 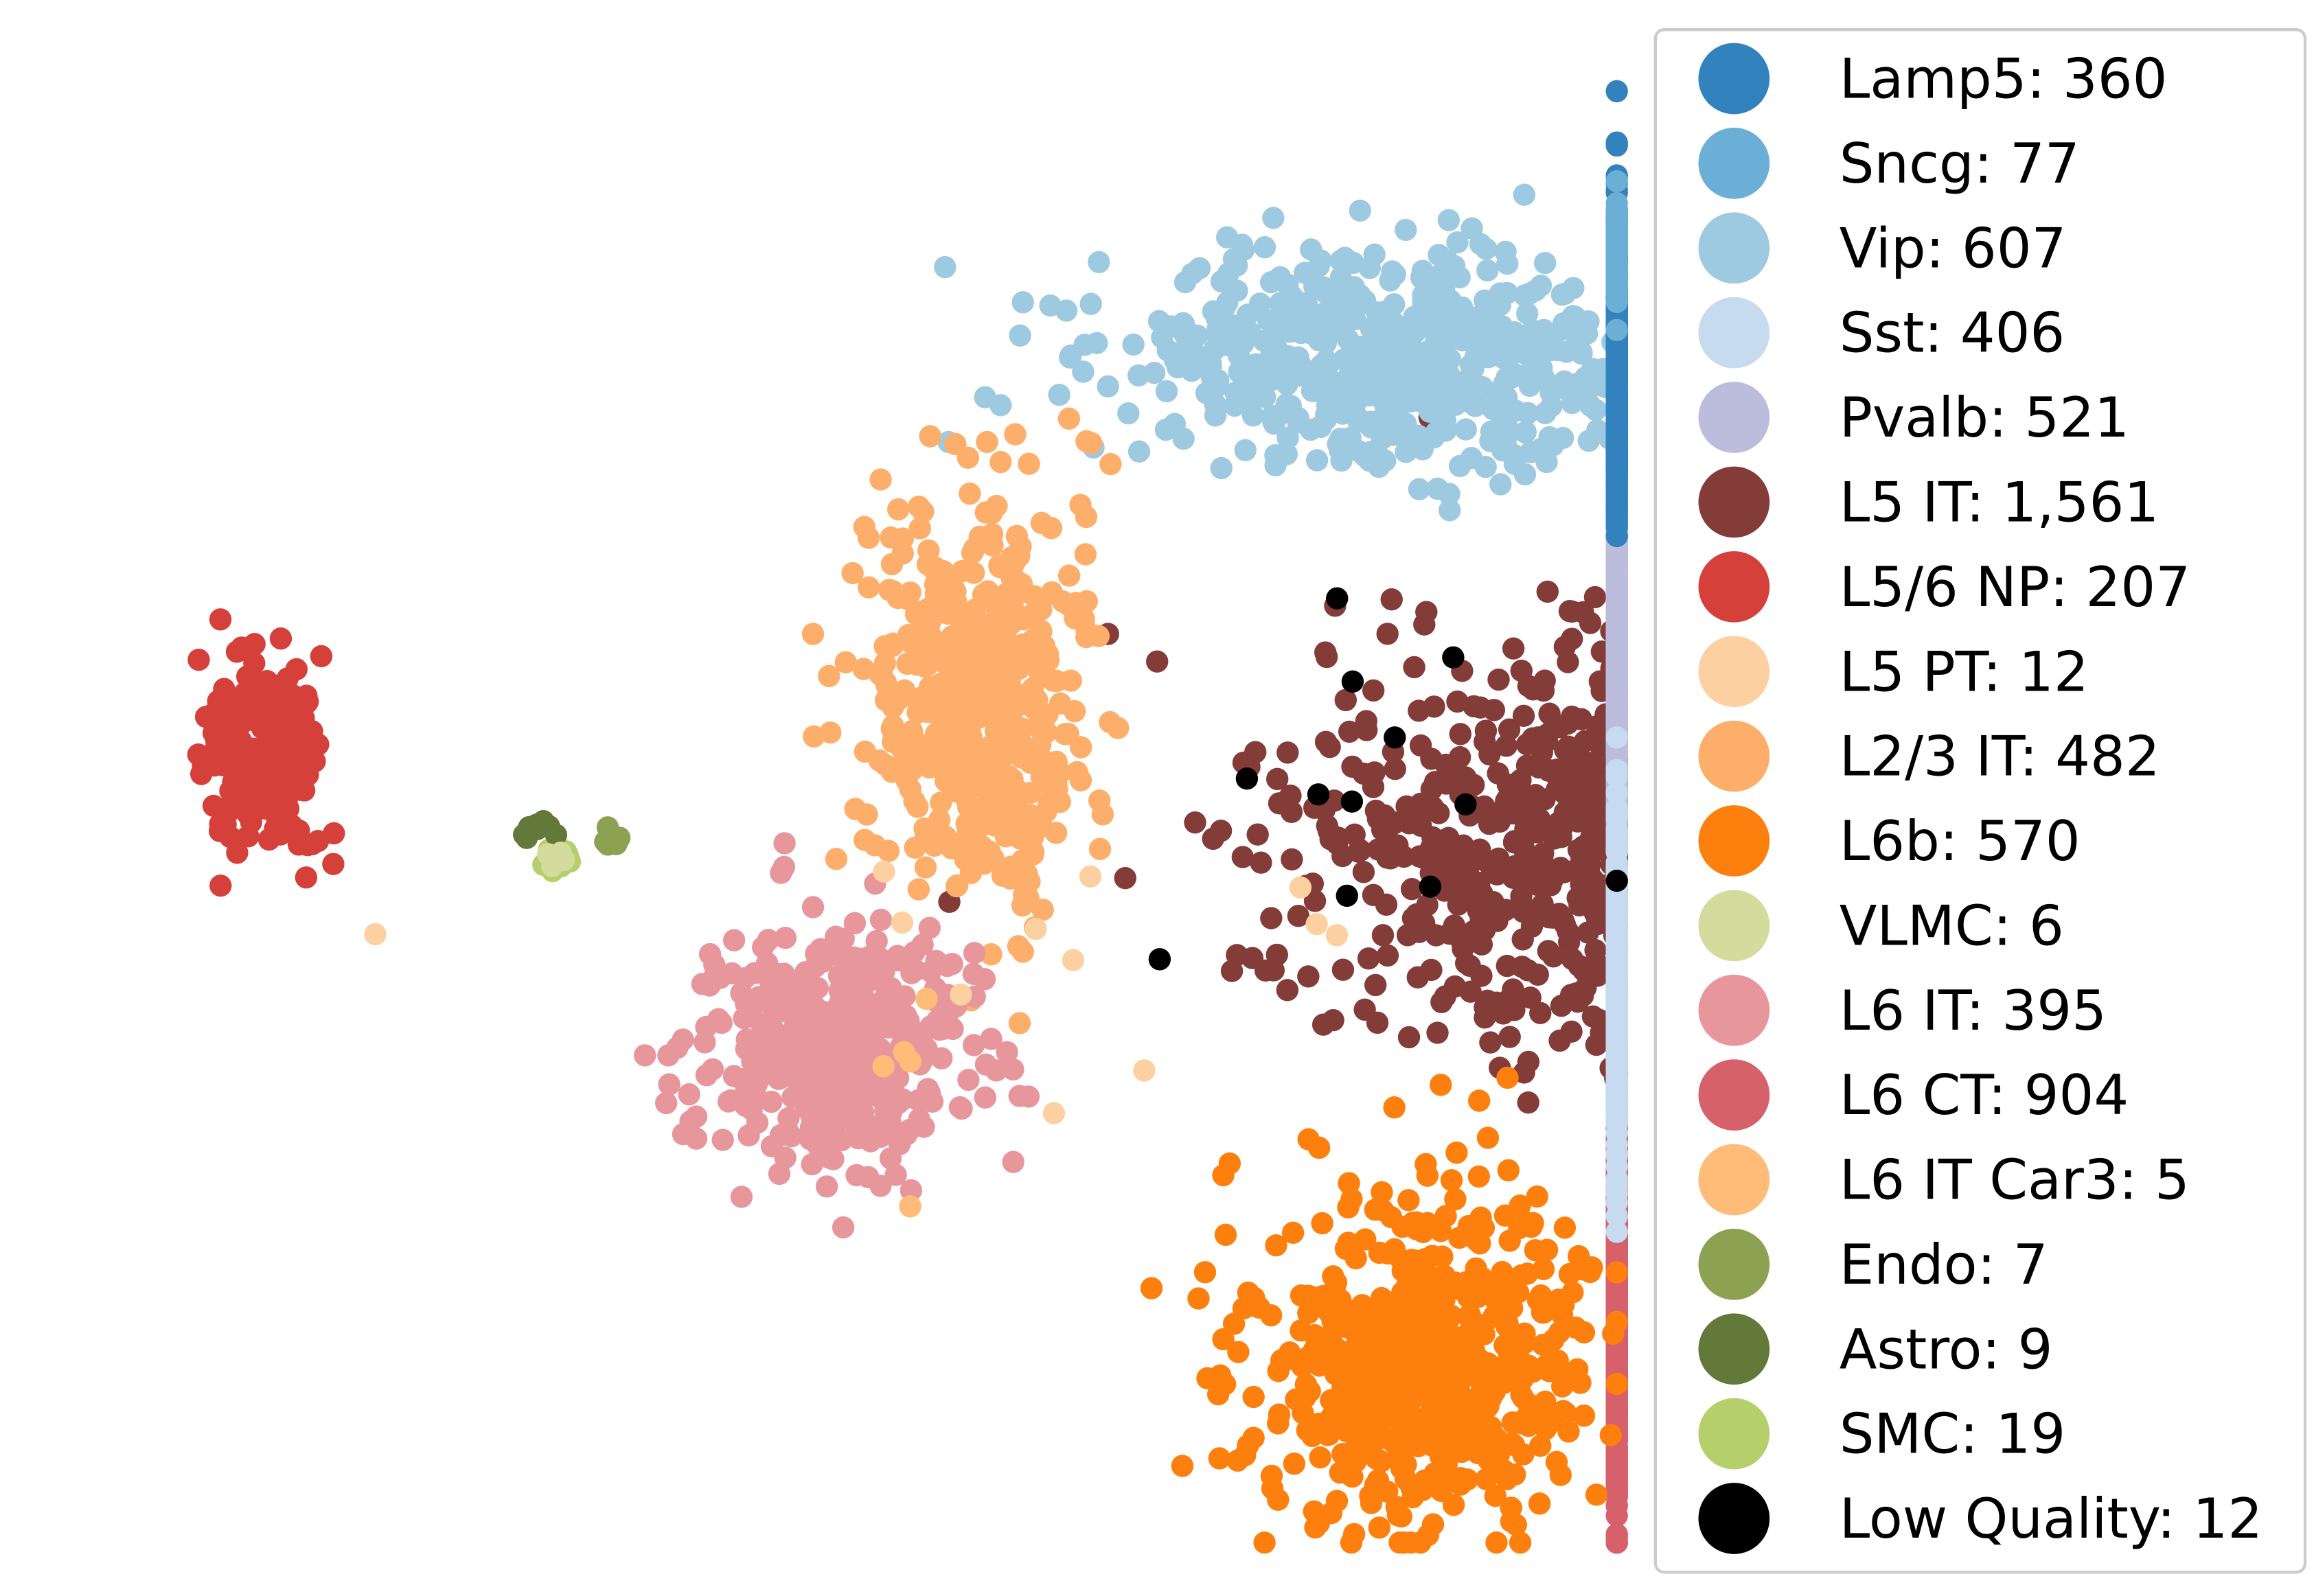 What do you see at coordinates (1384, 1310) in the screenshot?
I see `cluster-l6b` at bounding box center [1384, 1310].